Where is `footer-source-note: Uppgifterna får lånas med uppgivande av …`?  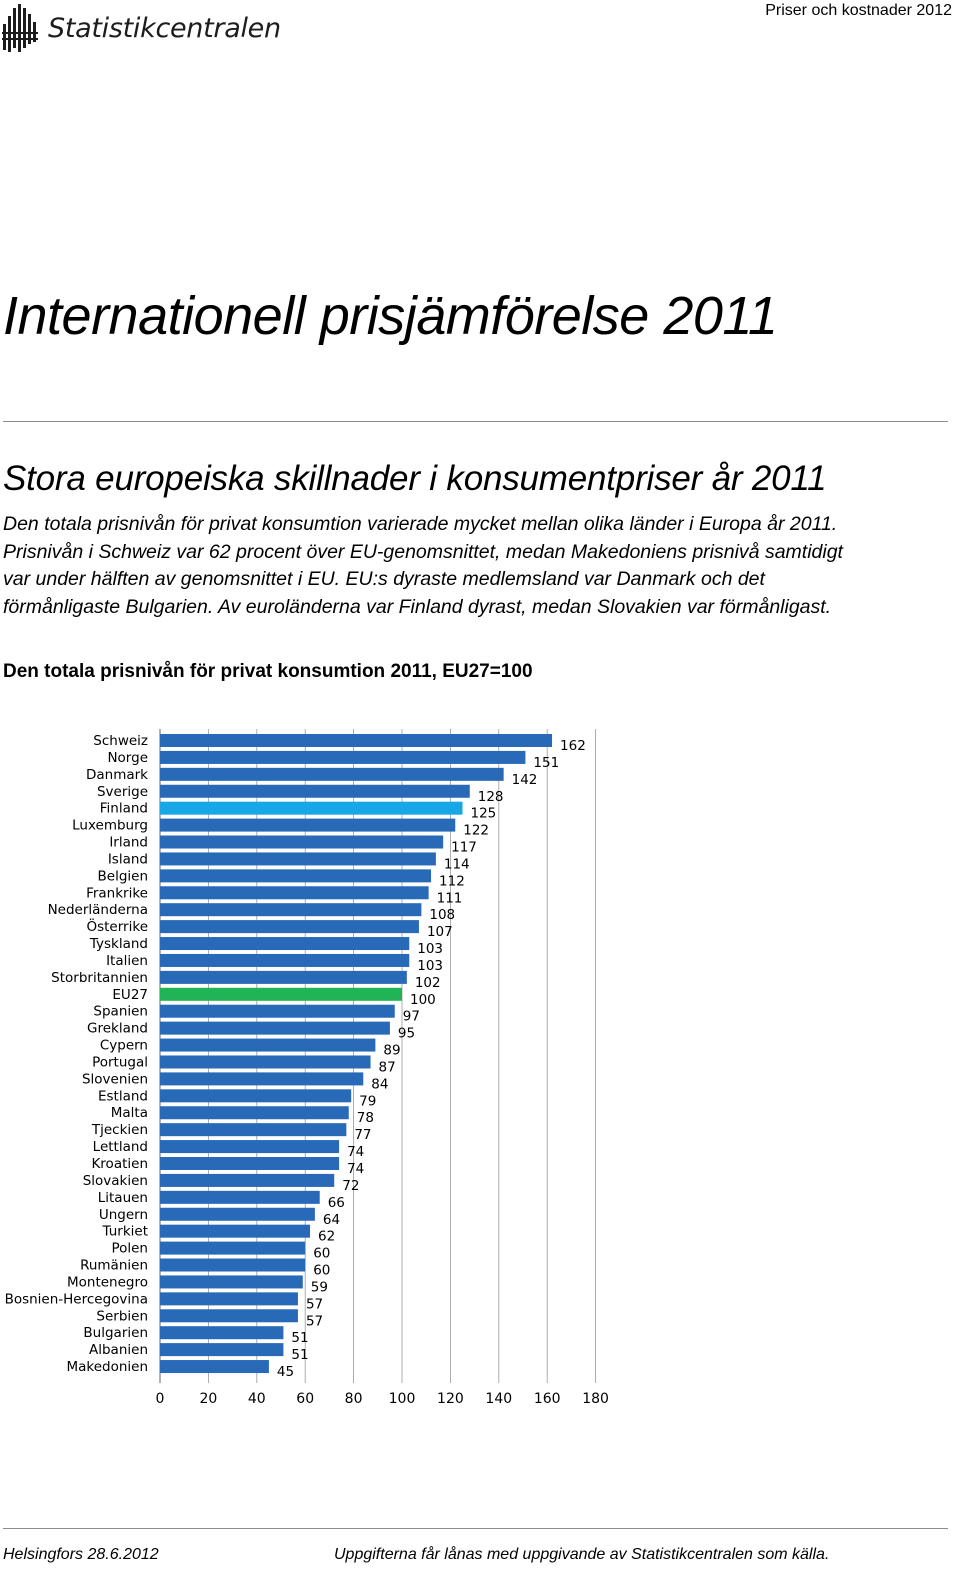
footer-source-note: Uppgifterna får lånas med uppgivande av … is located at coordinates (582, 1554).